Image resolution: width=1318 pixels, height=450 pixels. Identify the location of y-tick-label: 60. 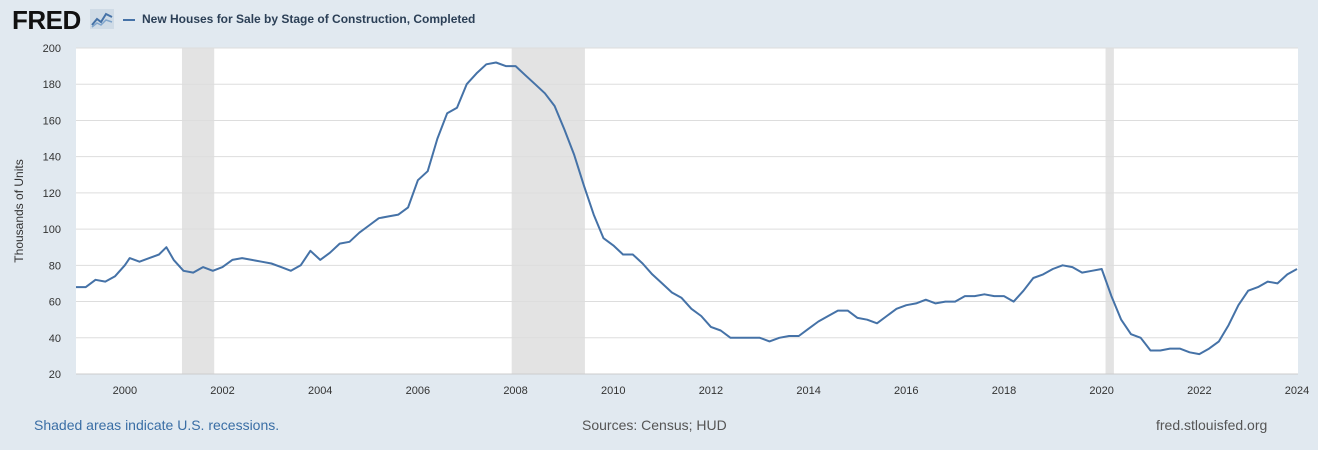
(55, 303).